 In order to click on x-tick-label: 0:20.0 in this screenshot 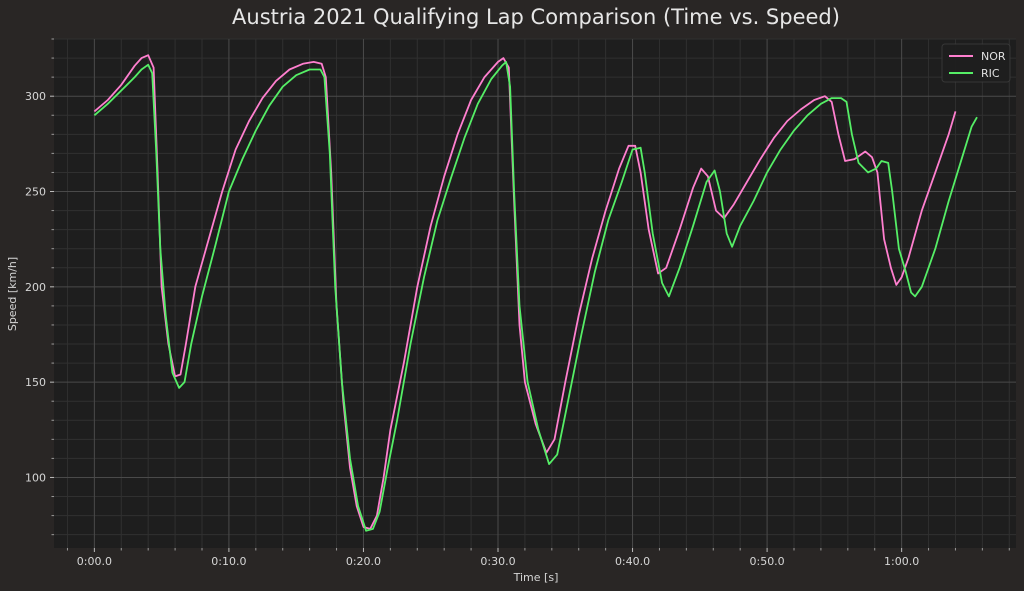, I will do `click(363, 561)`.